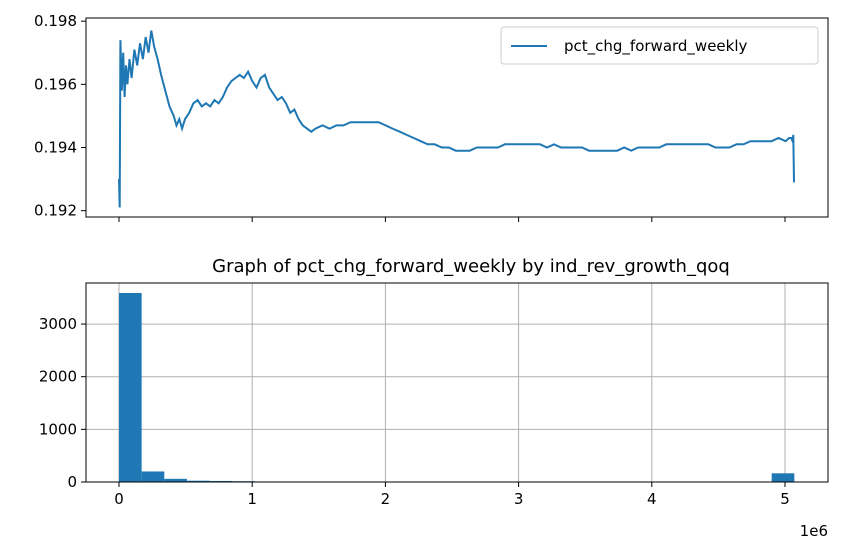  I want to click on line-y-axis-ticks: 0.192 0.194 0.196 0.198, so click(60, 116).